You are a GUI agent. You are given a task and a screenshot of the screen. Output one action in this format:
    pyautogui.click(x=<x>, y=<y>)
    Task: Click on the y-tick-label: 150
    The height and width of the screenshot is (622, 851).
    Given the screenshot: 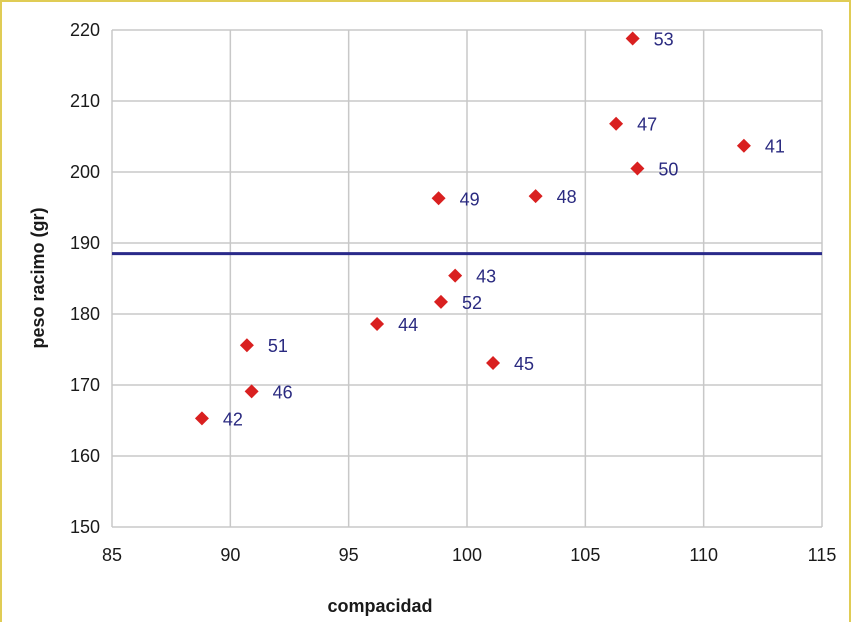 What is the action you would take?
    pyautogui.click(x=85, y=527)
    